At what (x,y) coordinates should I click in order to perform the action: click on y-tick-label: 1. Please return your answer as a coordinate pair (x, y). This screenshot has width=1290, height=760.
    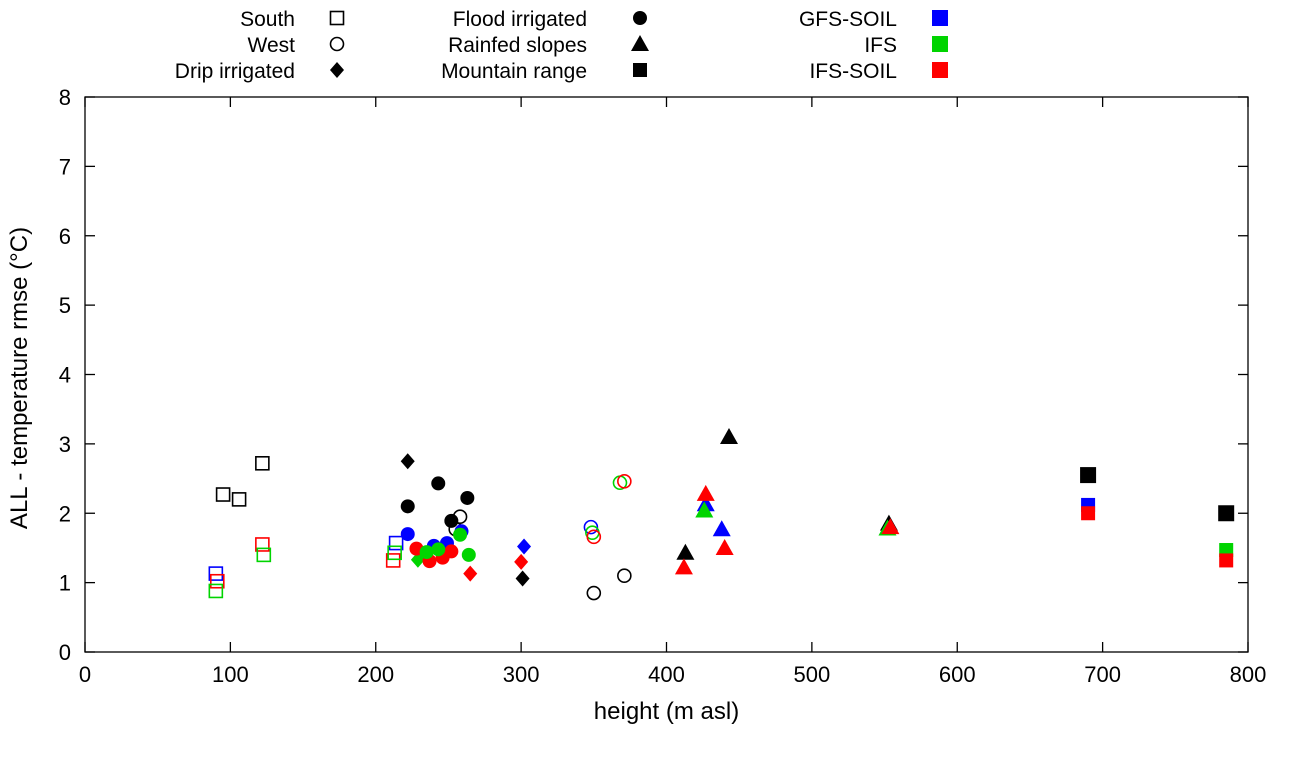
    Looking at the image, I should click on (65, 583).